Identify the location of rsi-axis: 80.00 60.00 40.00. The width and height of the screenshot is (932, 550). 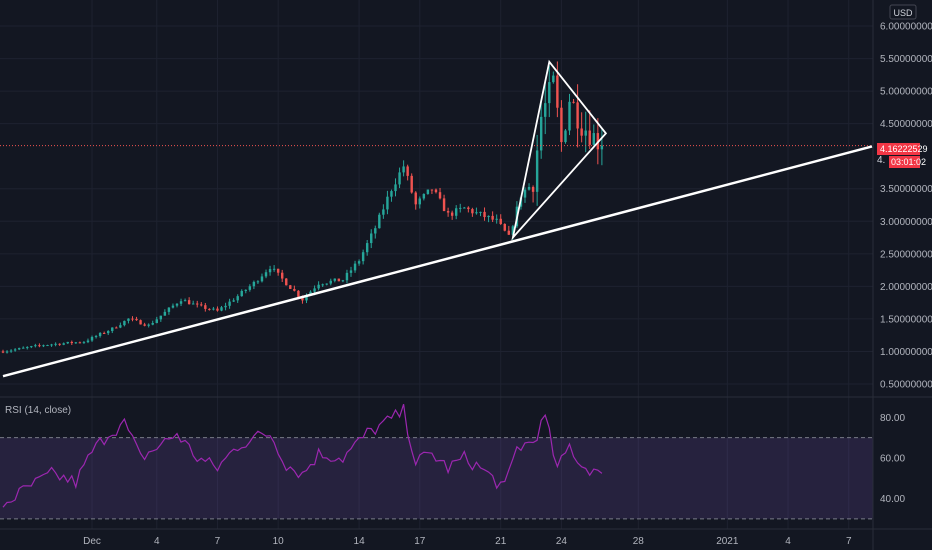
(892, 459).